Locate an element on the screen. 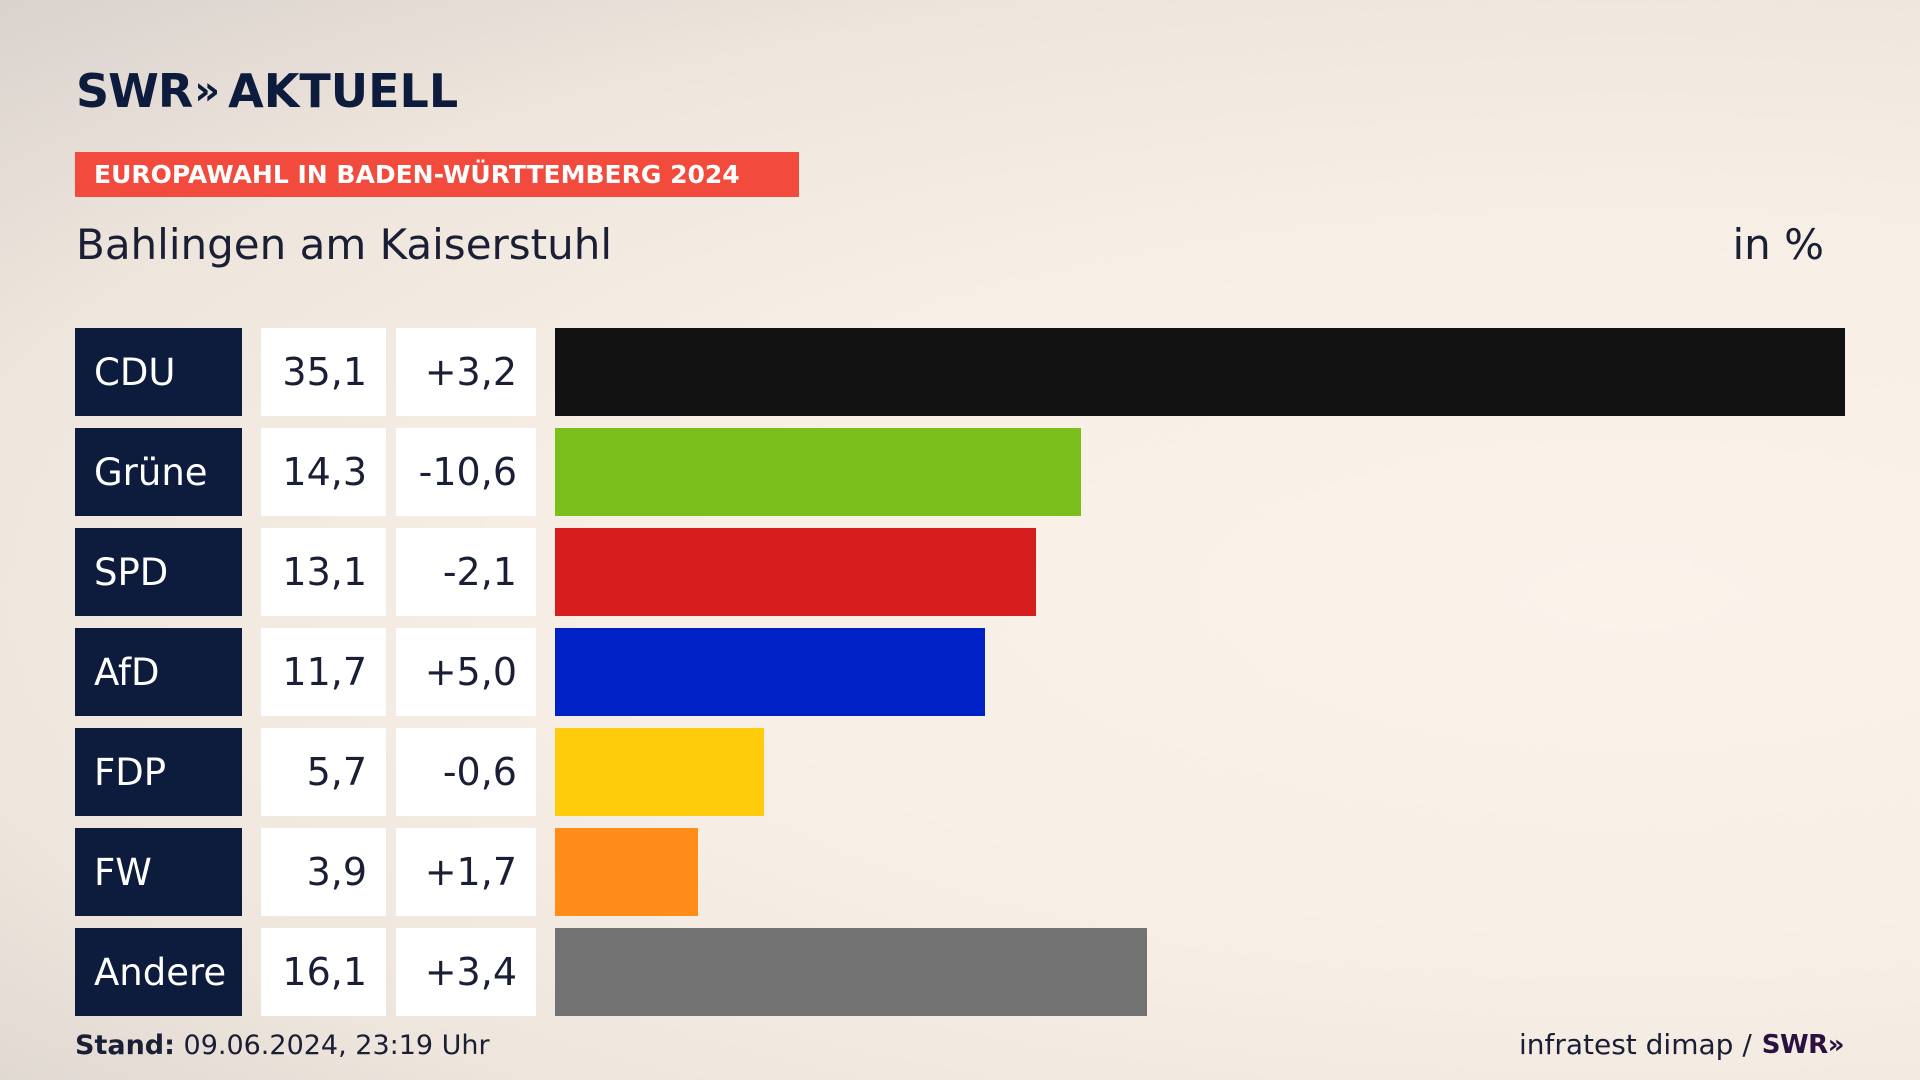 This screenshot has width=1920, height=1080. timestamp: Stand: 09.06.2024, 23:19 Uhr is located at coordinates (282, 1045).